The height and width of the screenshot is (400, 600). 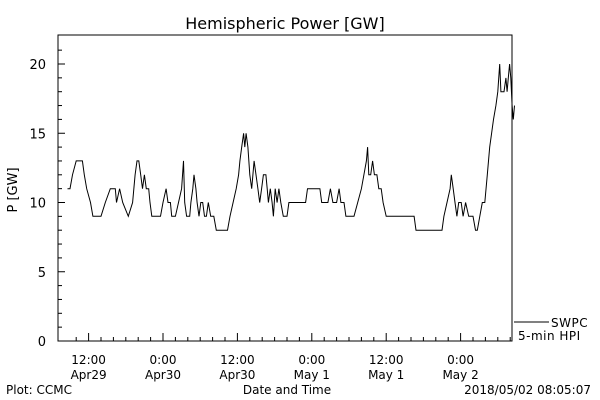 I want to click on y-tick-label: 5, so click(x=42, y=273).